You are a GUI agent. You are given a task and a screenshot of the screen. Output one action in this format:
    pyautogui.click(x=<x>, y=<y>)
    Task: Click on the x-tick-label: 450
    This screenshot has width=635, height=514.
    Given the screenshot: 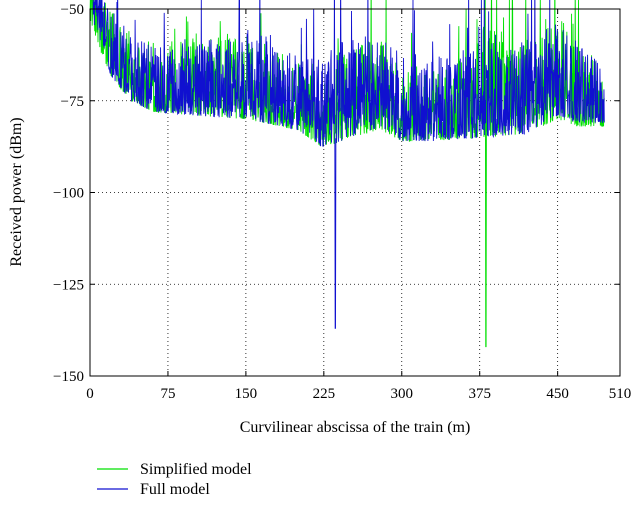 What is the action you would take?
    pyautogui.click(x=557, y=394)
    